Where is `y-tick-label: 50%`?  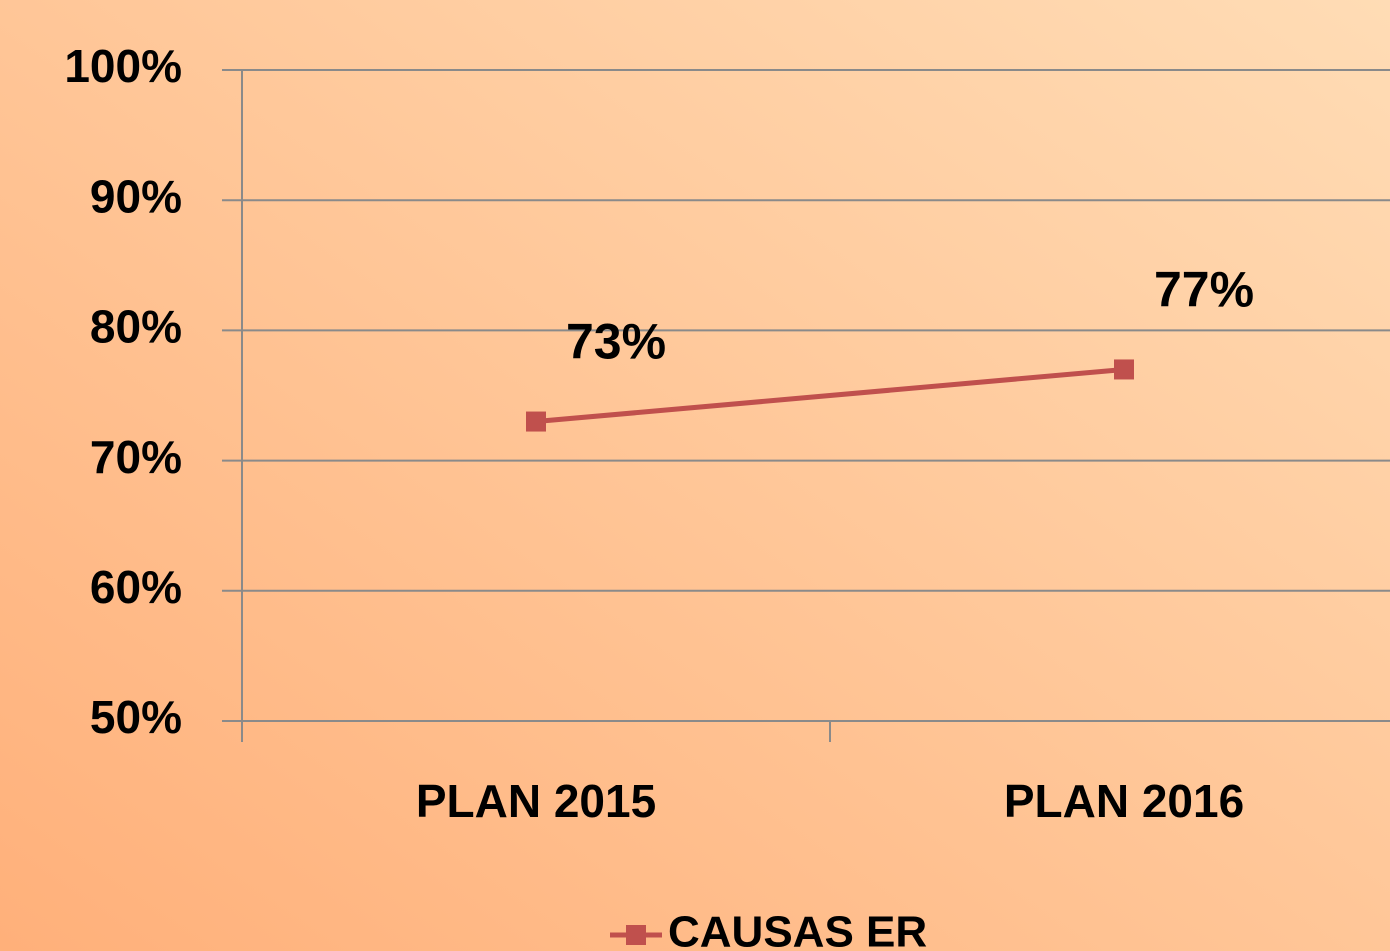 y-tick-label: 50% is located at coordinates (136, 717).